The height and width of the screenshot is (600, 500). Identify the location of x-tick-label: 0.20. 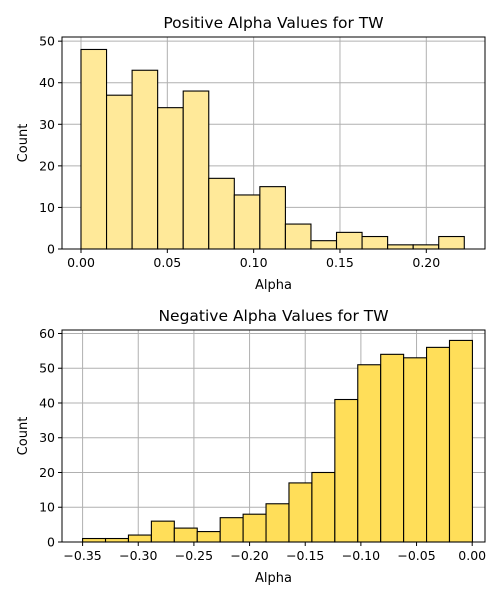
(426, 262).